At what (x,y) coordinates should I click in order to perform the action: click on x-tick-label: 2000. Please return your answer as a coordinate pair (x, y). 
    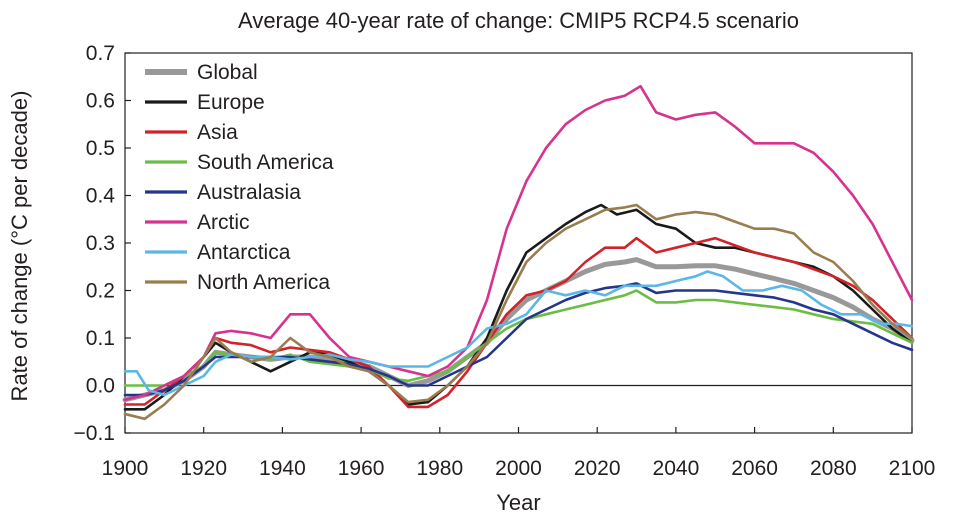
    Looking at the image, I should click on (518, 468).